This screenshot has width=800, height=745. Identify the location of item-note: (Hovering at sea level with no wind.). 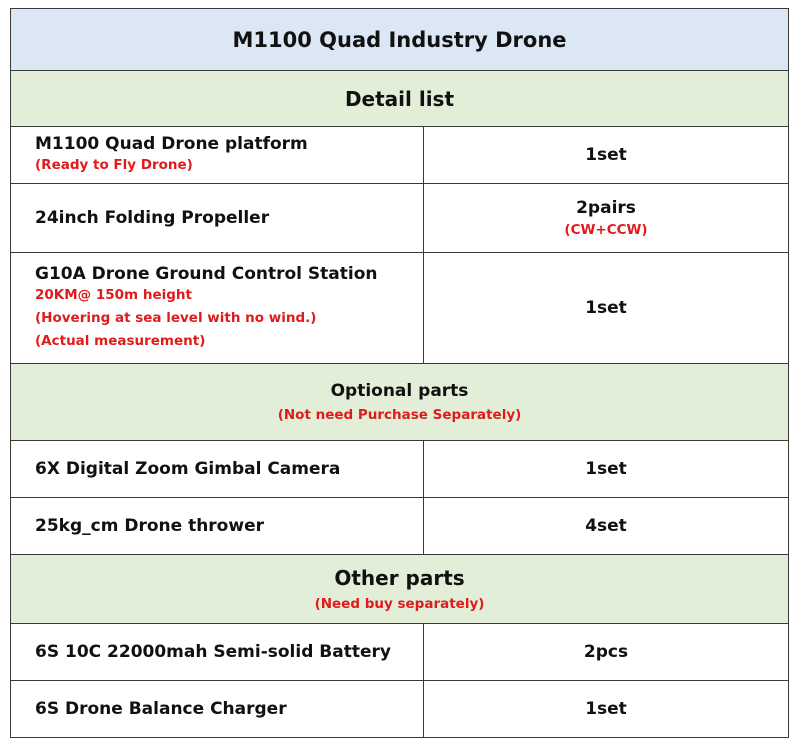
(176, 317).